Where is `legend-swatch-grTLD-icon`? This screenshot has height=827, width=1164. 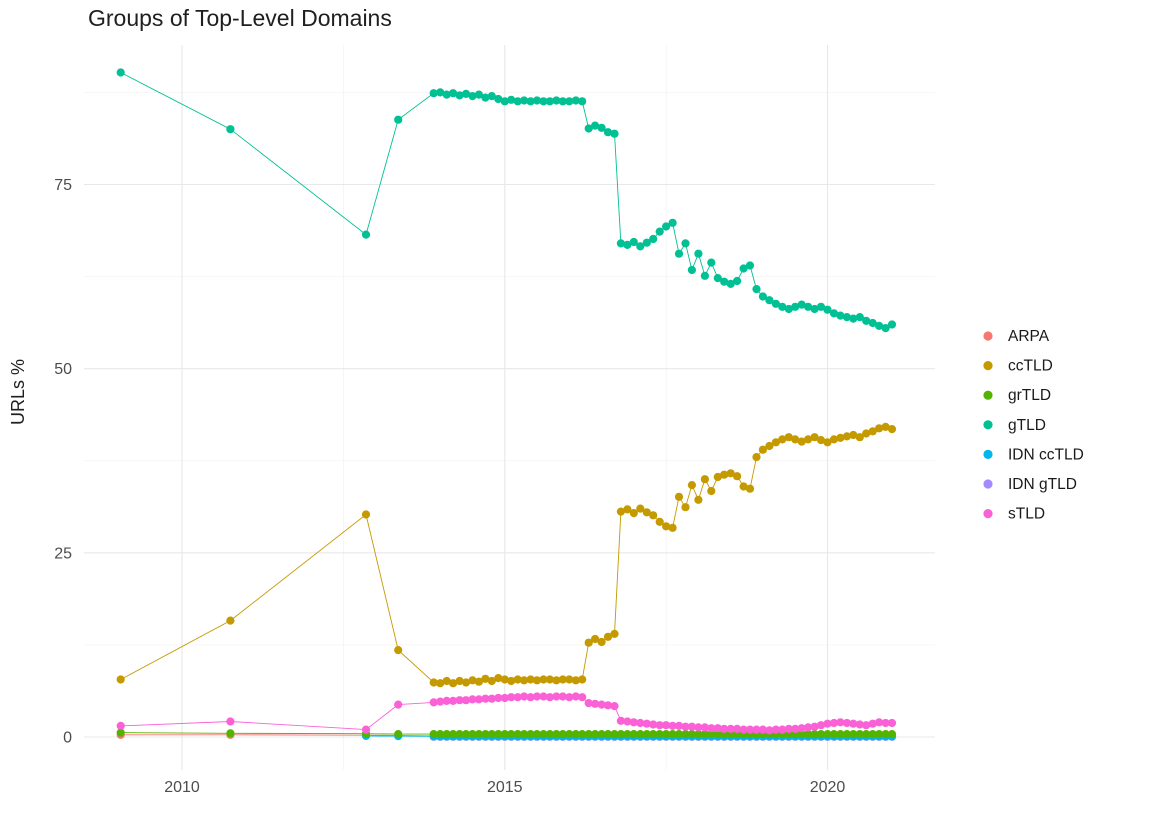
legend-swatch-grTLD-icon is located at coordinates (988, 395).